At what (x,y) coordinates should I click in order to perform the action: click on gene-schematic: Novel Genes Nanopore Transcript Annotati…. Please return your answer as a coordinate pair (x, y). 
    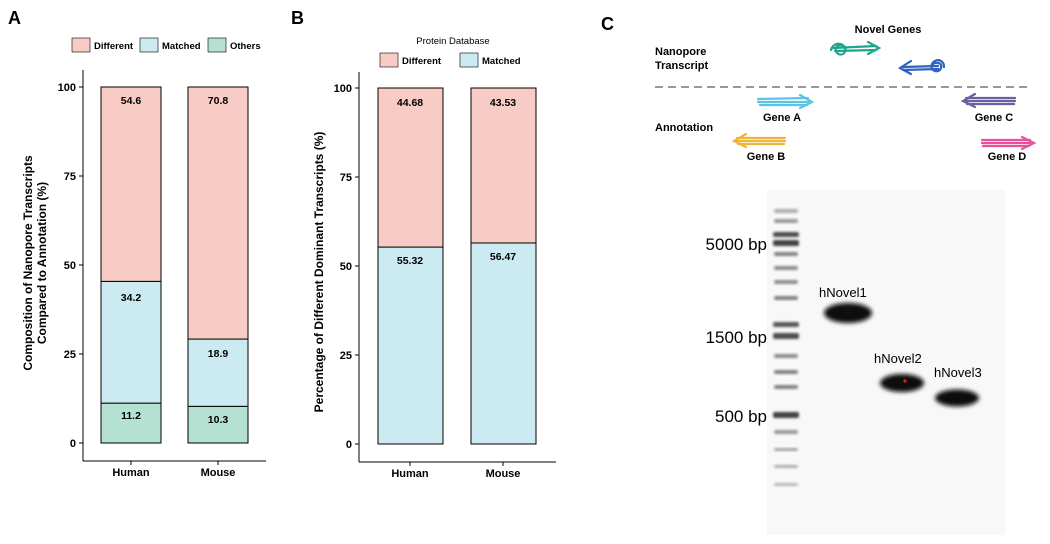
    Looking at the image, I should click on (846, 93).